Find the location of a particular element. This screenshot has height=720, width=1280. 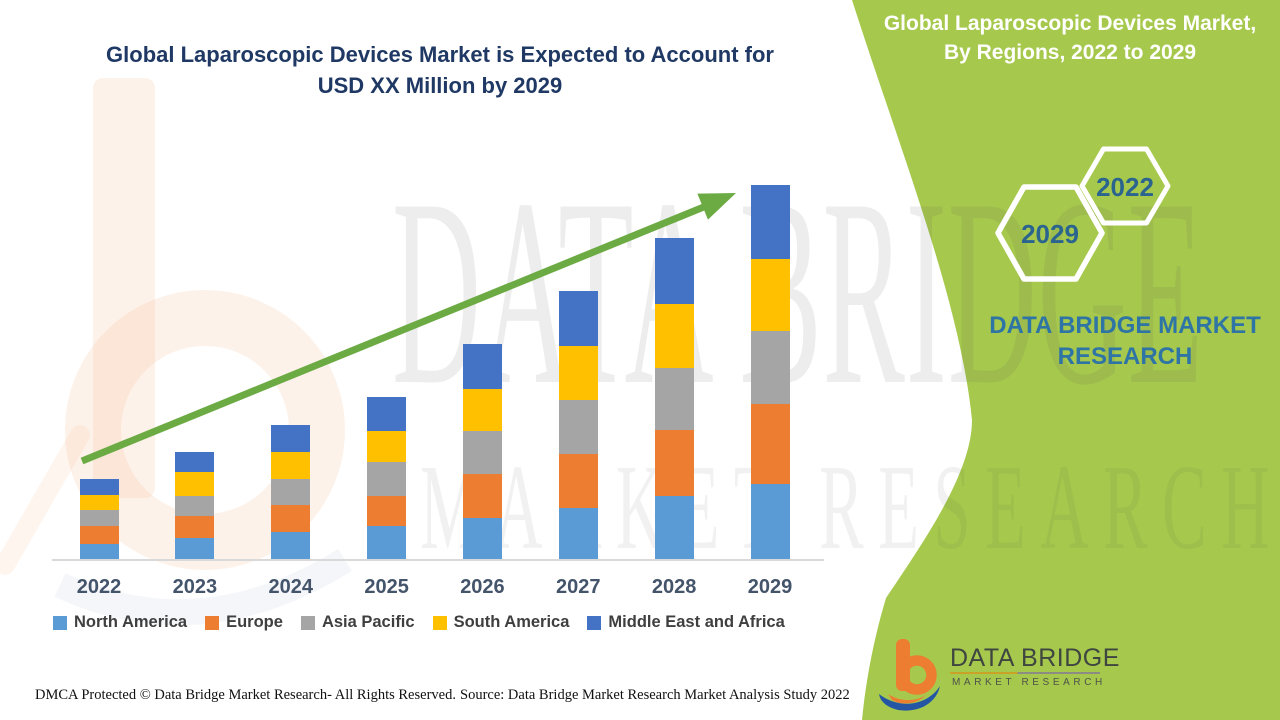

bar-segment-2022-south-america is located at coordinates (99, 502).